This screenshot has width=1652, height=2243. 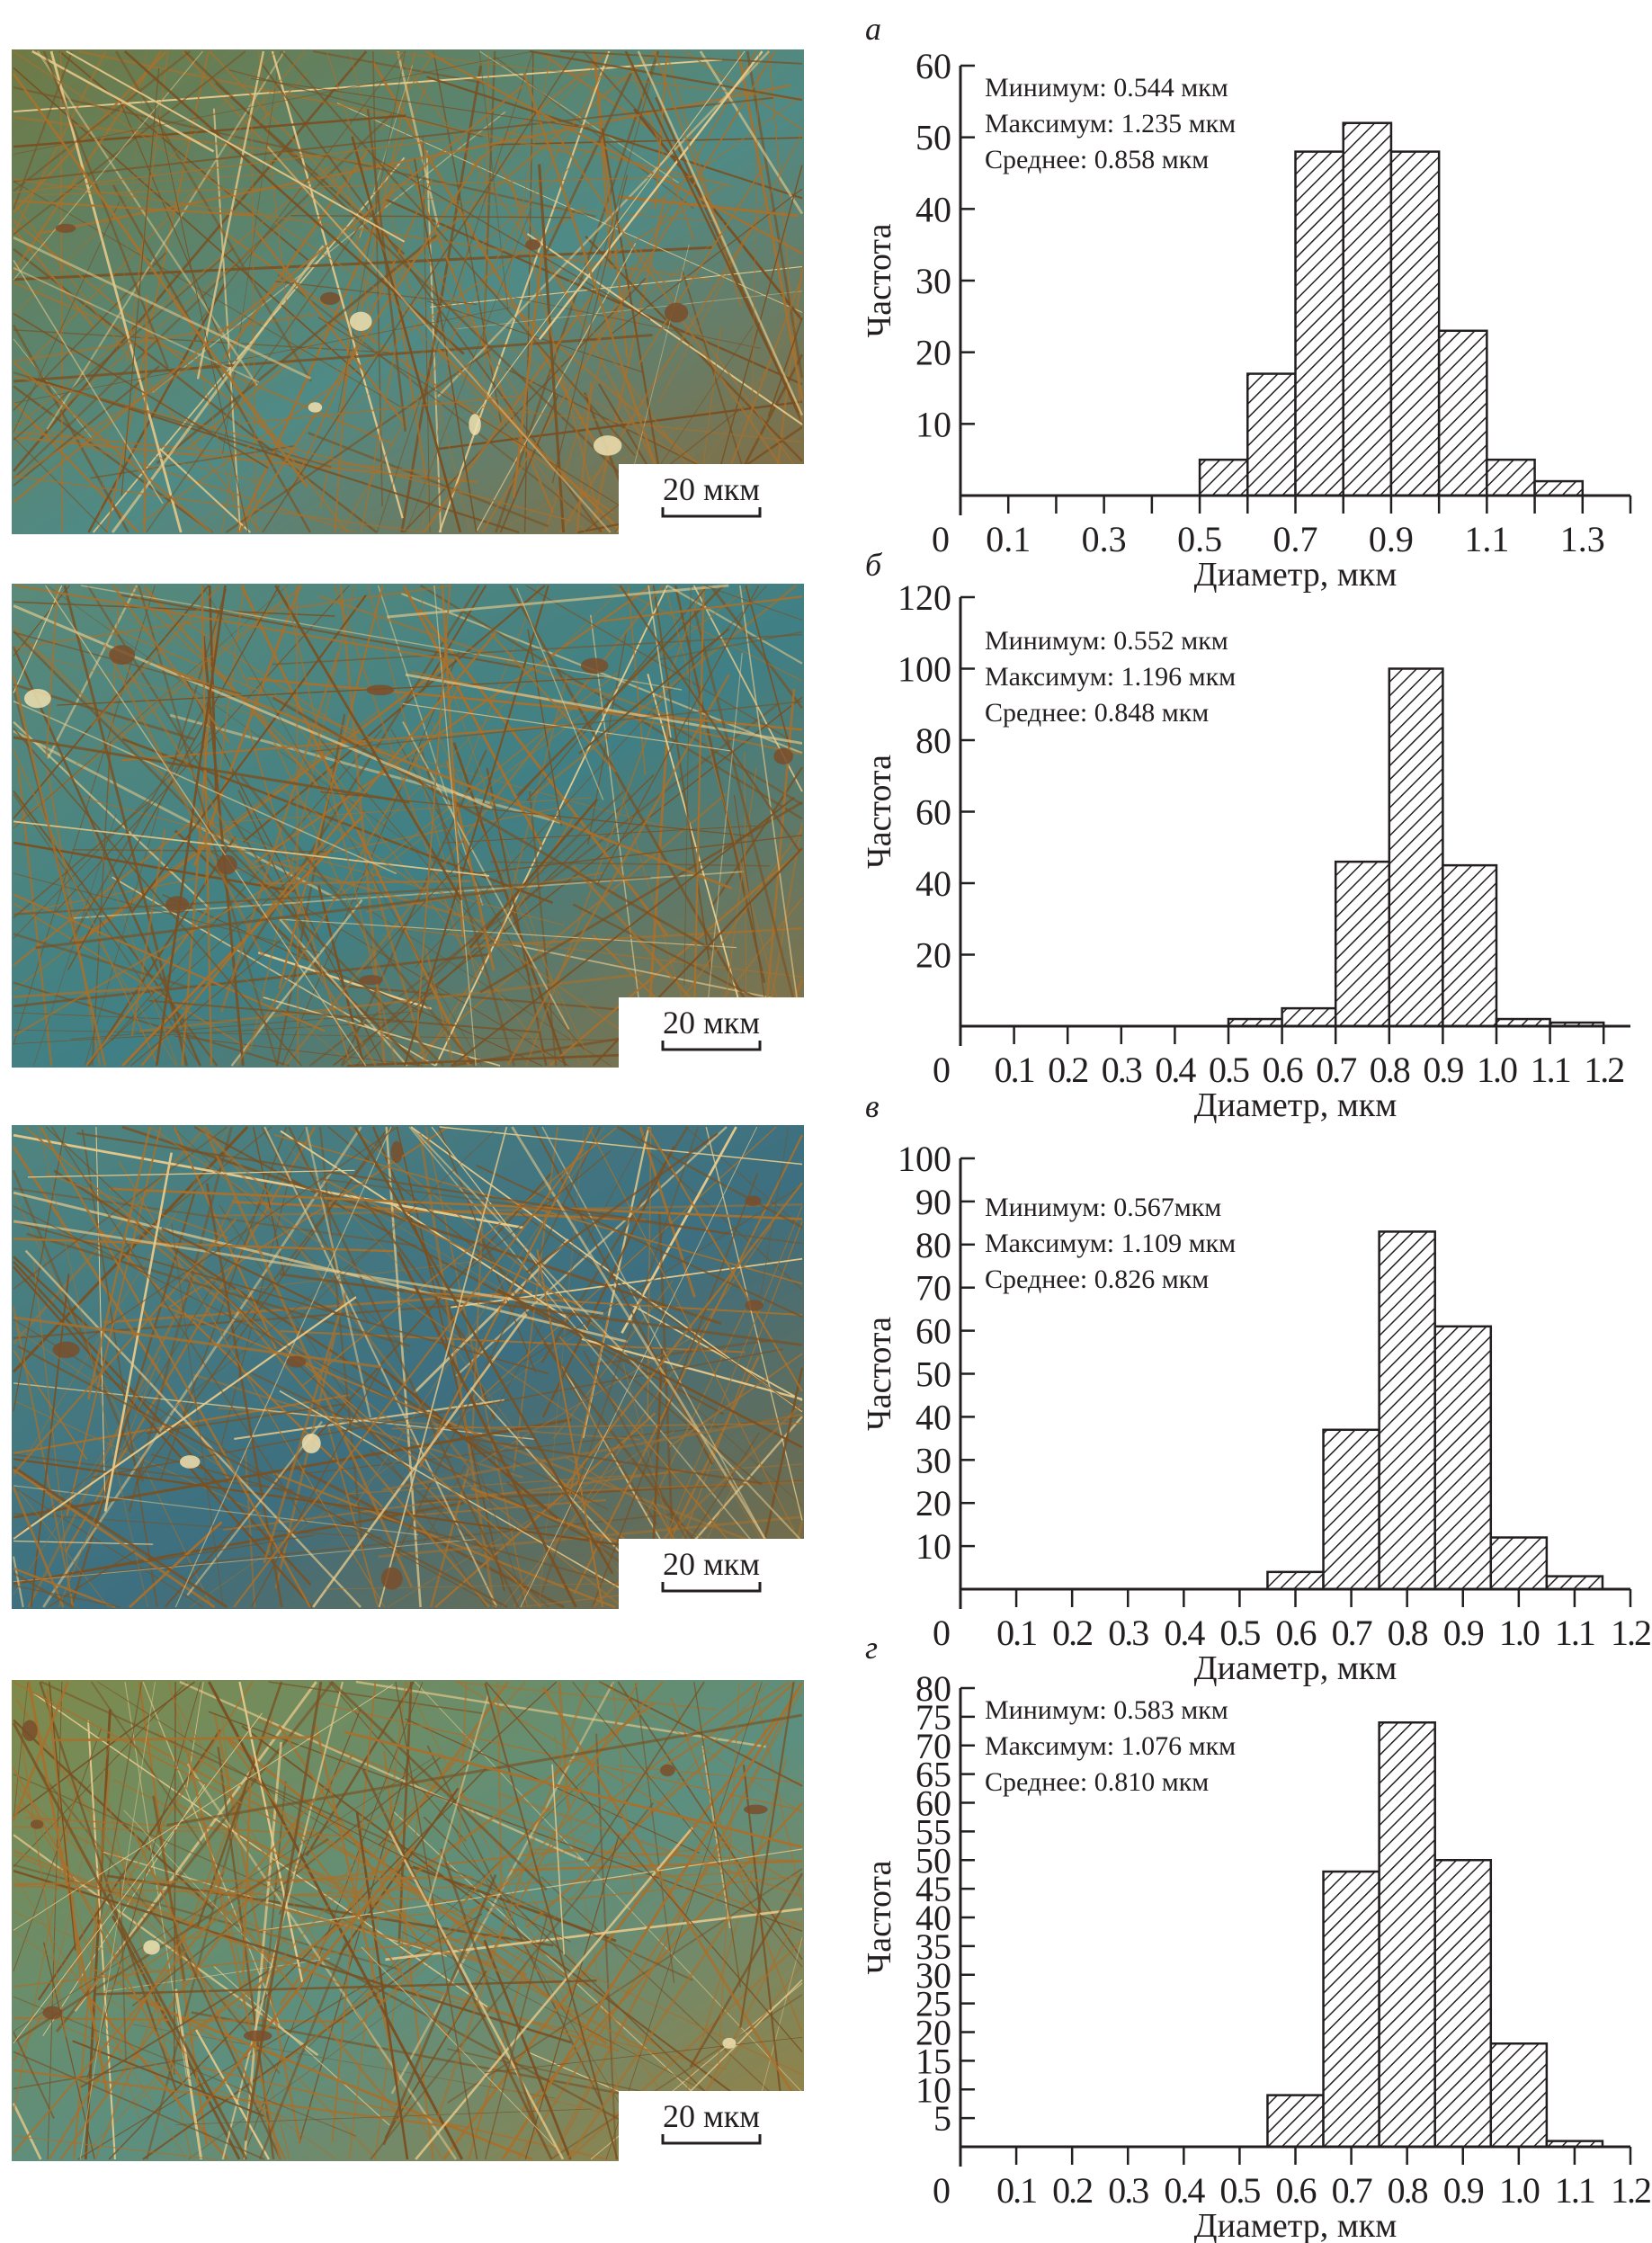 What do you see at coordinates (879, 280) in the screenshot?
I see `y-axis-title: Частота` at bounding box center [879, 280].